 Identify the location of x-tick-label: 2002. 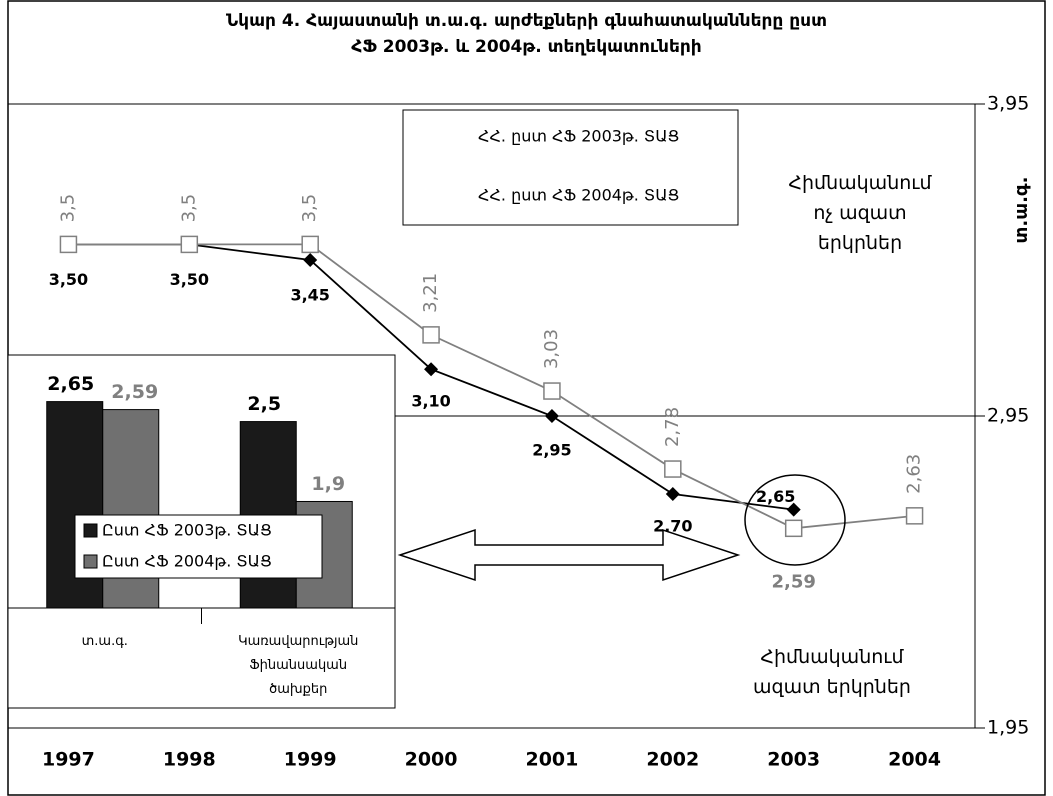
(672, 760).